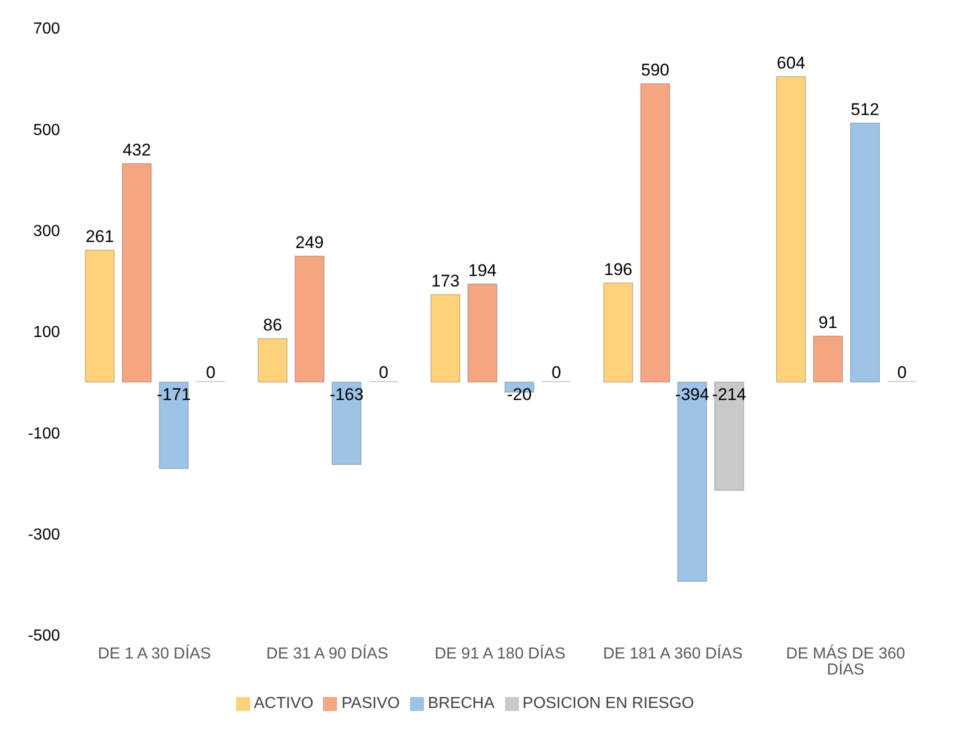  Describe the element at coordinates (100, 236) in the screenshot. I see `data-label: 261` at that location.